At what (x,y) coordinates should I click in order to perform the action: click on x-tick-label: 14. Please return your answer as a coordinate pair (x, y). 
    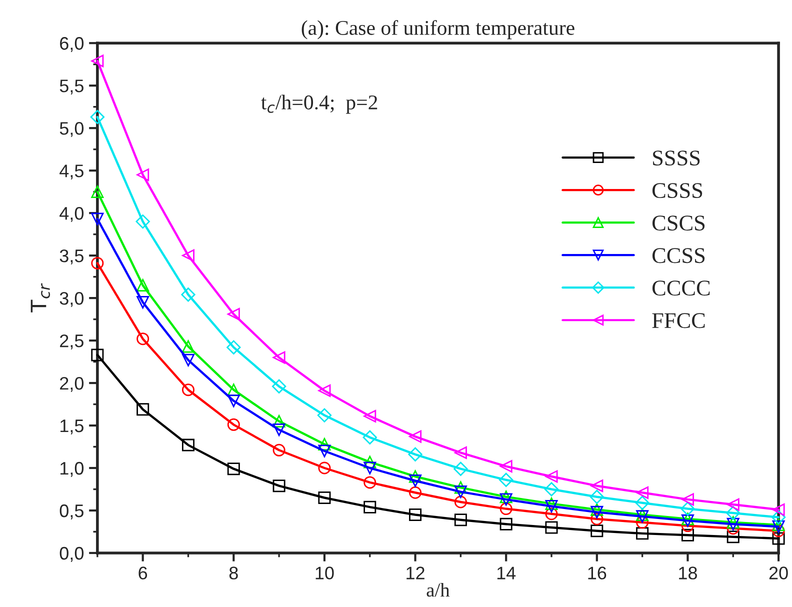
    Looking at the image, I should click on (506, 573).